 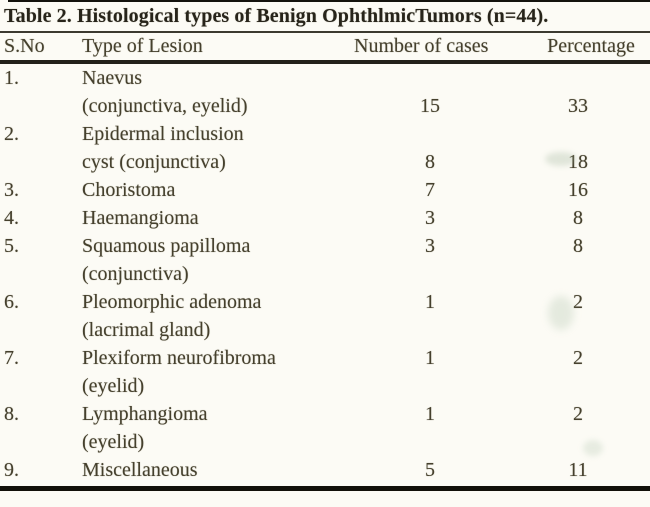 What do you see at coordinates (166, 246) in the screenshot?
I see `cell-lesion-line1: Squamous papilloma` at bounding box center [166, 246].